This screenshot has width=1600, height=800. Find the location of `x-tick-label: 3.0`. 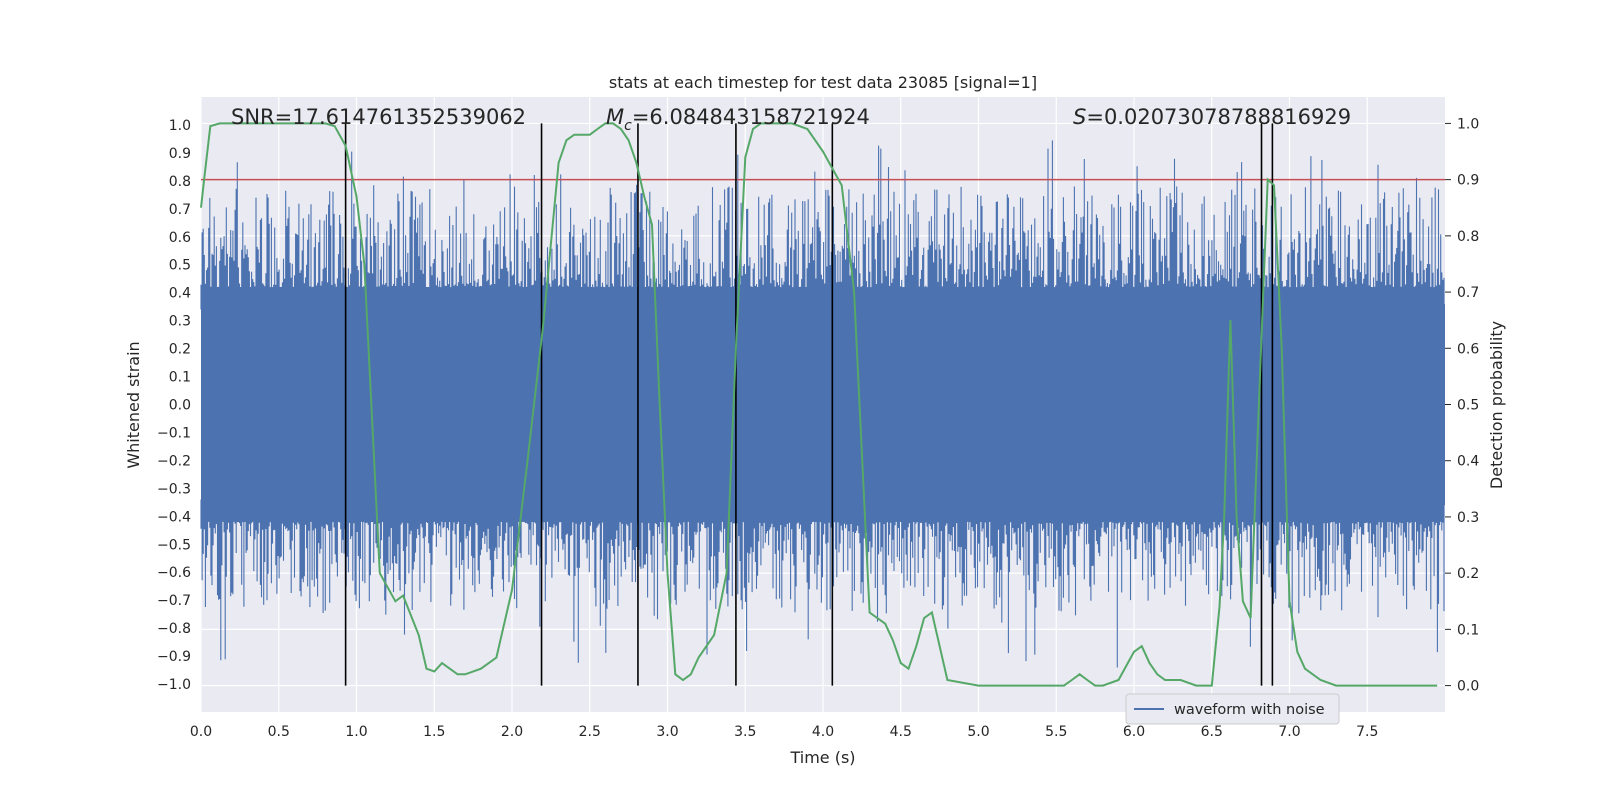

x-tick-label: 3.0 is located at coordinates (667, 732).